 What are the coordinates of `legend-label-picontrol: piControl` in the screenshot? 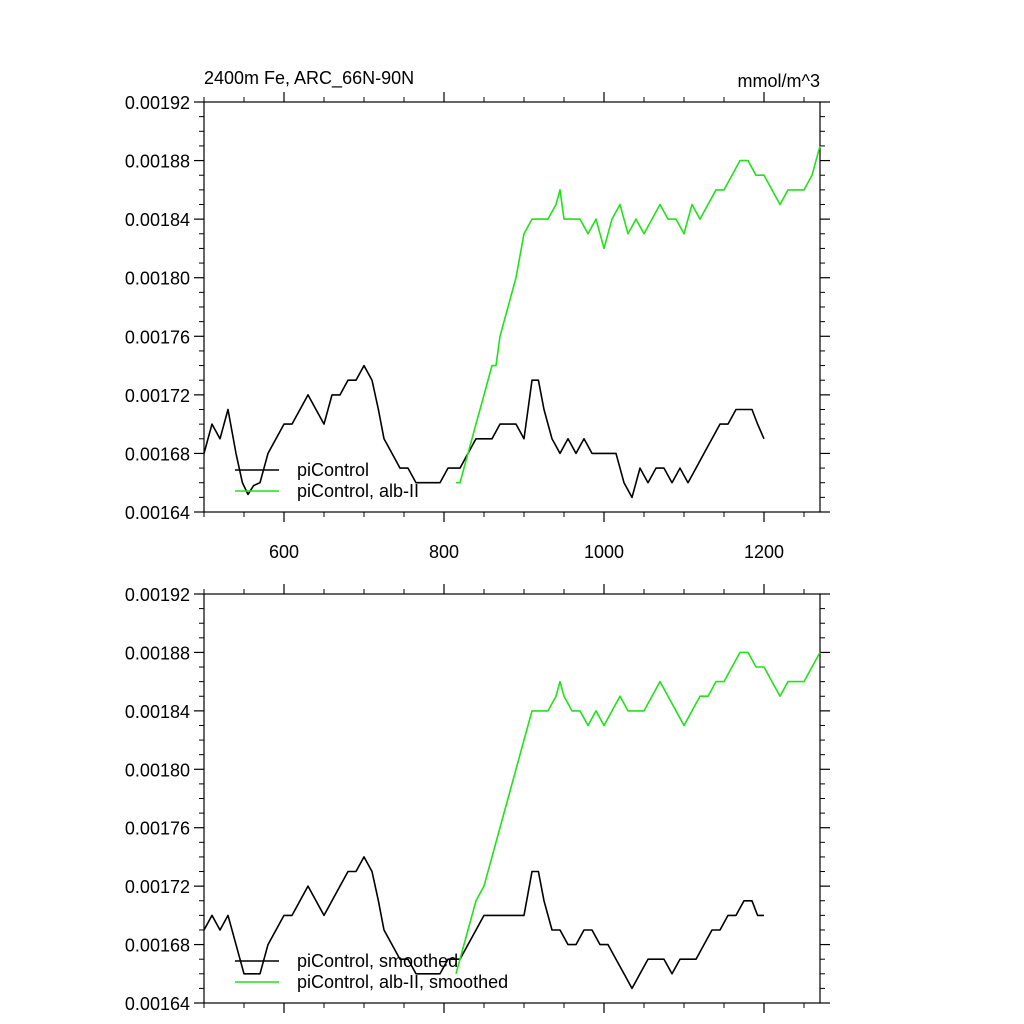 It's located at (333, 470).